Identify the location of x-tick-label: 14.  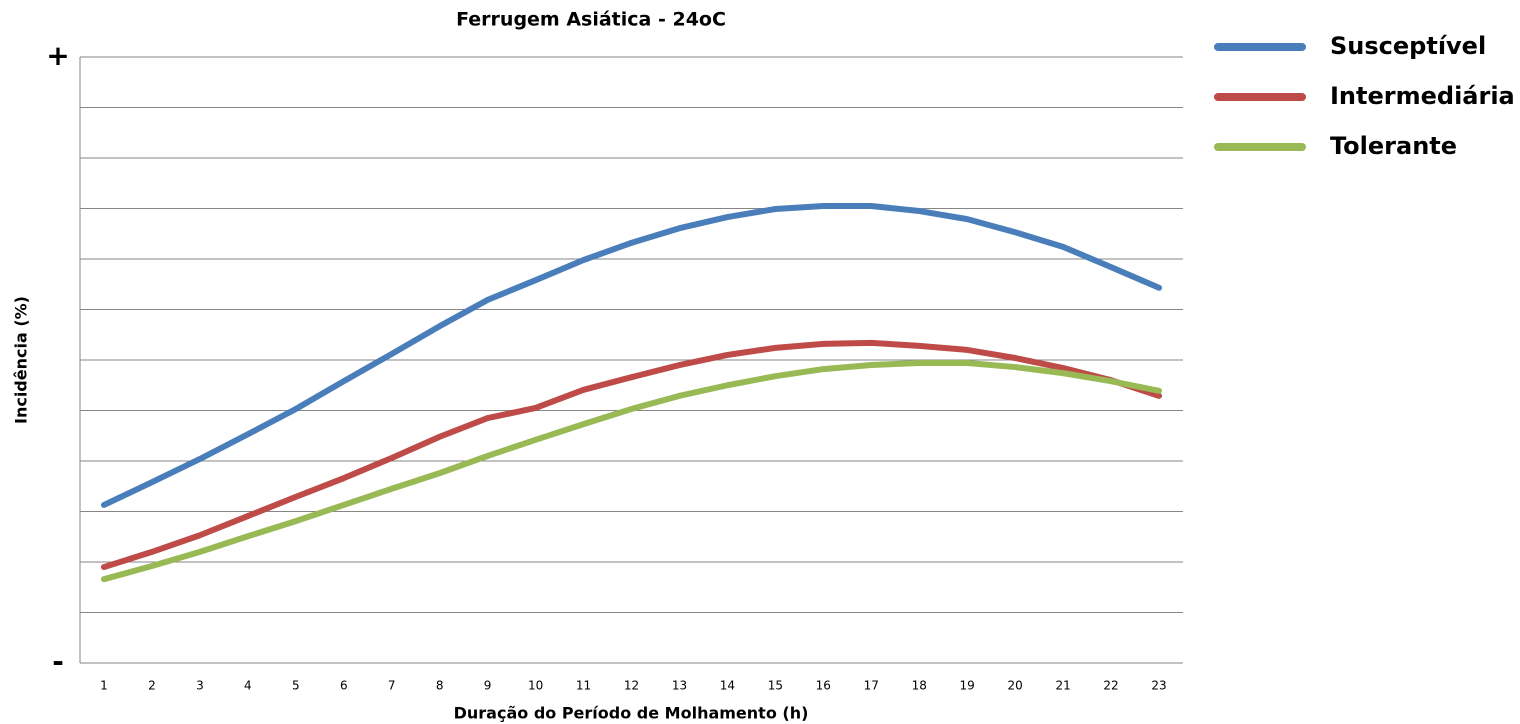
(727, 686).